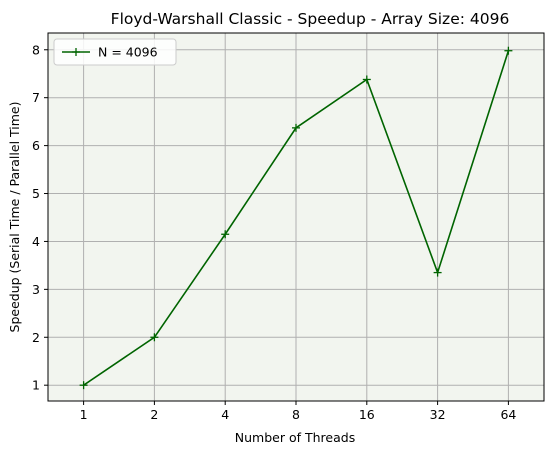 The width and height of the screenshot is (554, 455). Describe the element at coordinates (84, 414) in the screenshot. I see `x-tick-label: 1` at that location.